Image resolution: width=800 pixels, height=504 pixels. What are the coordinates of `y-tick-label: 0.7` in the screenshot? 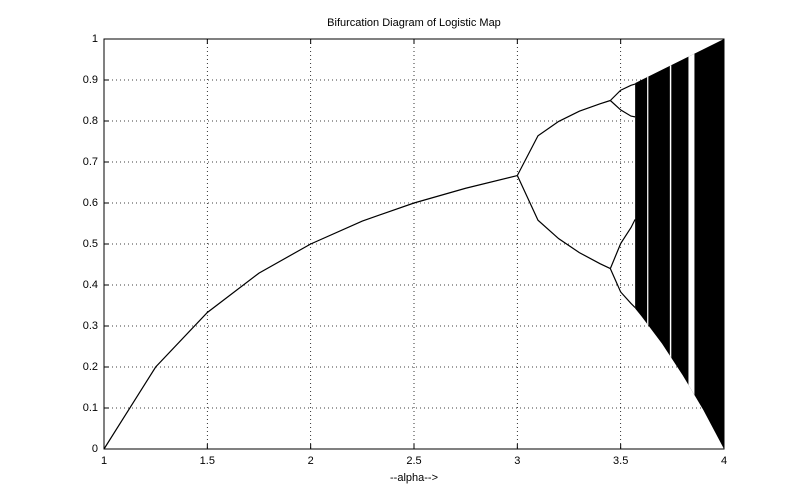 It's located at (90, 162).